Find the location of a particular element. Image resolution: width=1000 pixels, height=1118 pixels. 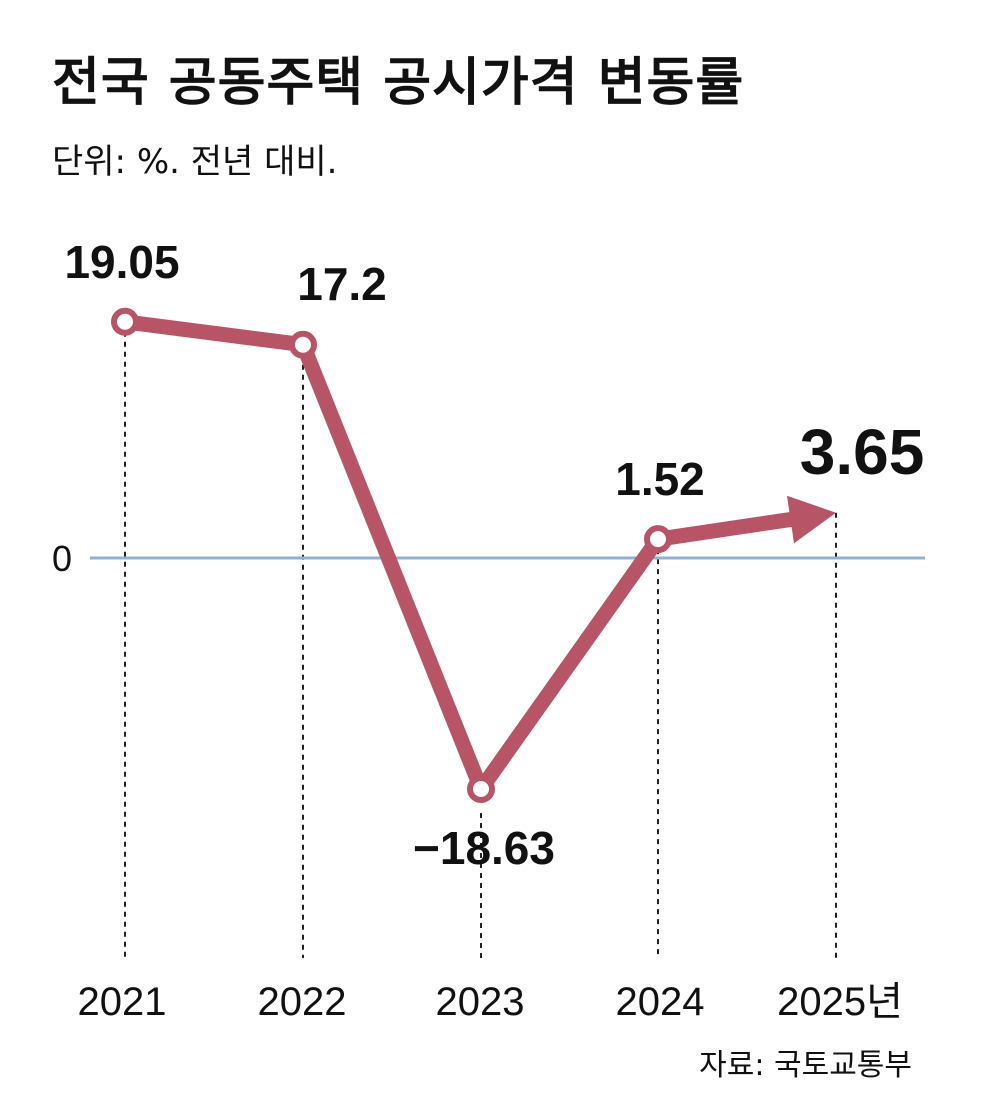

data-point-2022 is located at coordinates (303, 344).